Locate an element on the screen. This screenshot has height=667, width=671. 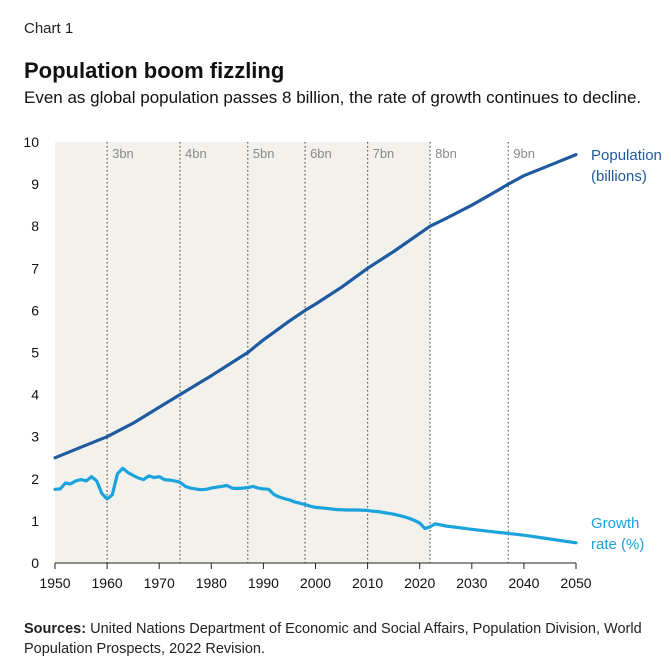
x-tick-label: 2040 is located at coordinates (523, 583).